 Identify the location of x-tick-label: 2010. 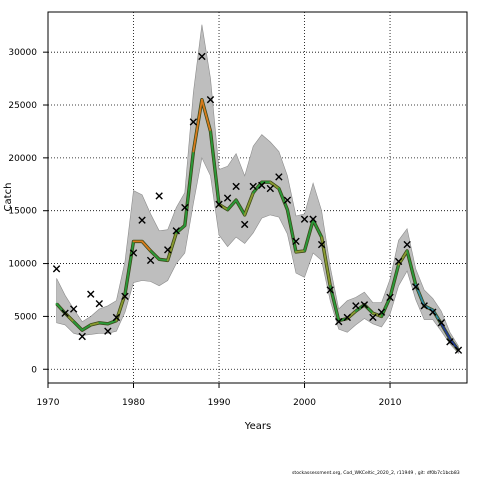
(390, 403).